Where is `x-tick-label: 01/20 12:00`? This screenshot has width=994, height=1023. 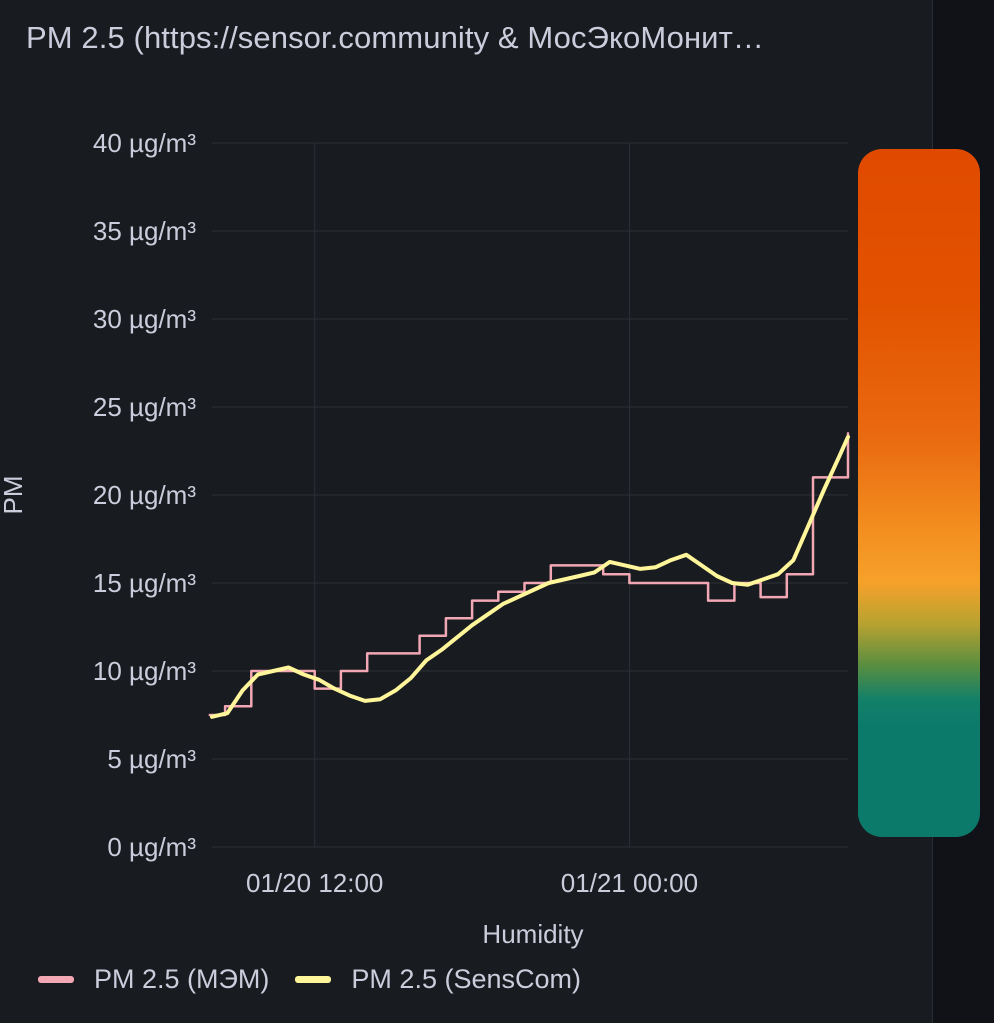
x-tick-label: 01/20 12:00 is located at coordinates (314, 883).